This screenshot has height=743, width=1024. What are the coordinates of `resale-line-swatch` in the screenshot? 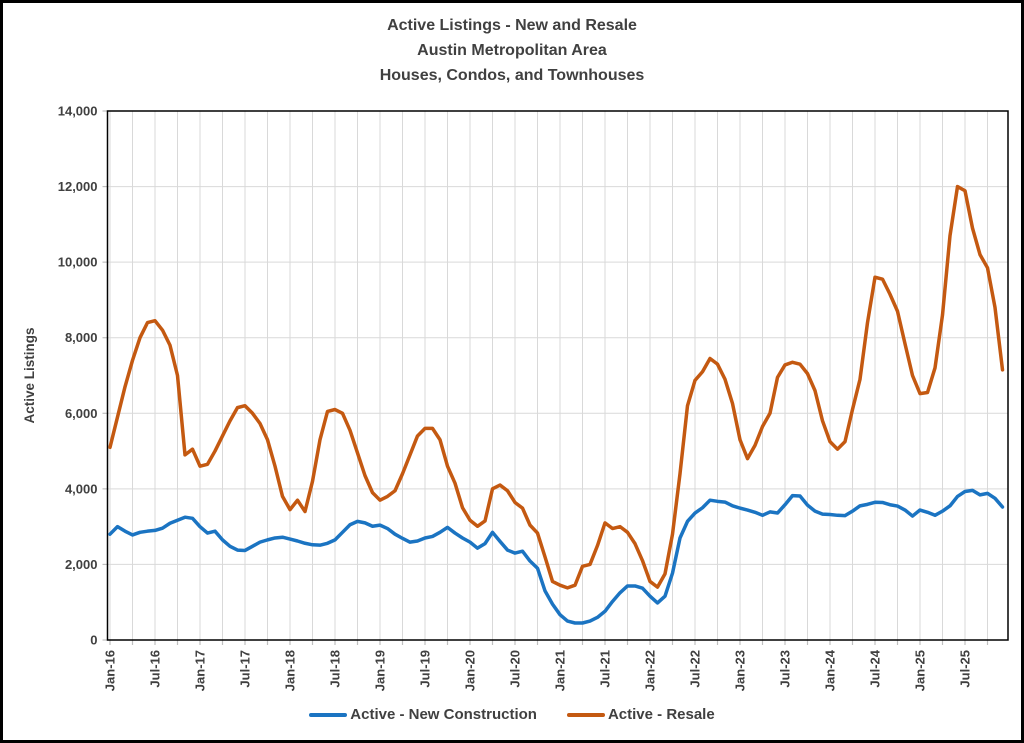 It's located at (585, 714).